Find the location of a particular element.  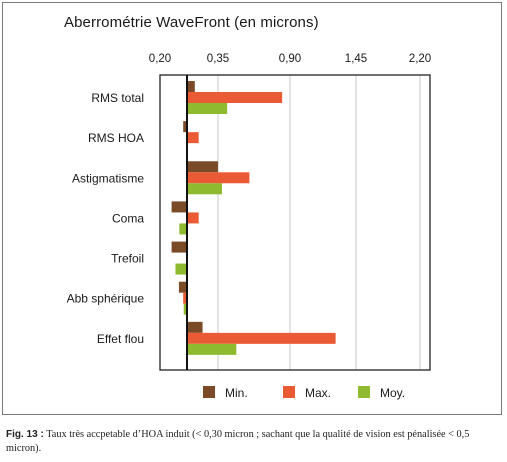

caption-label: Fig. 13 : is located at coordinates (25, 434).